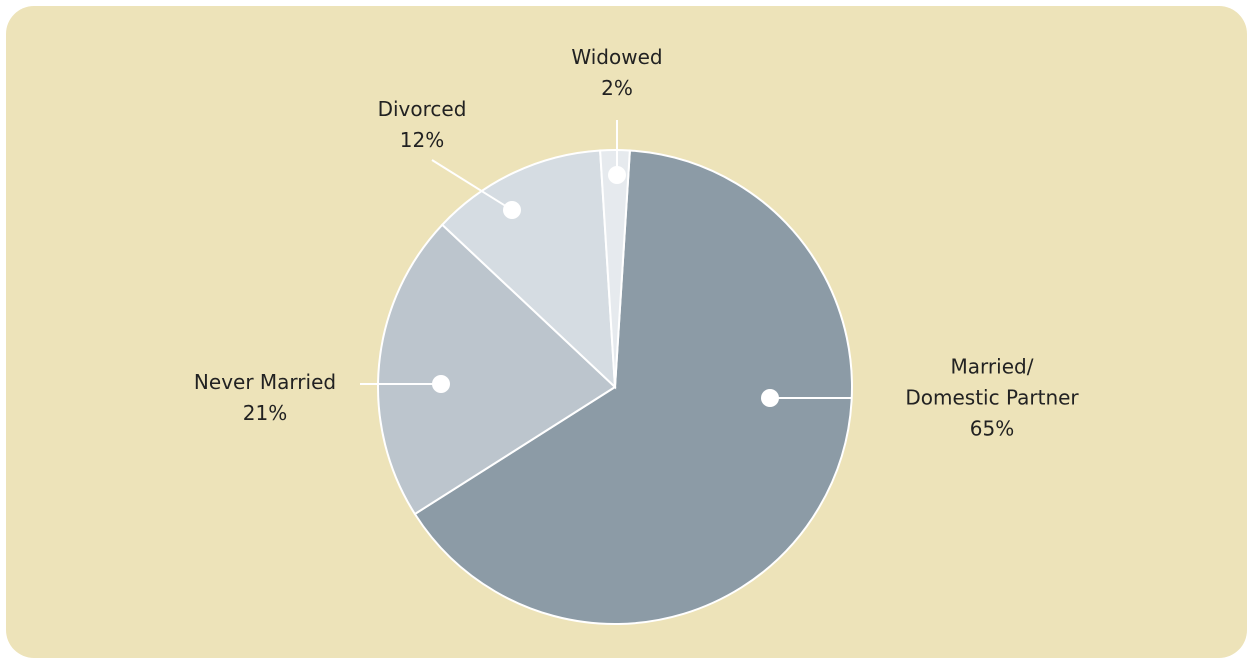 Image resolution: width=1253 pixels, height=663 pixels. I want to click on slice-label: Married/ Domestic Partner 65%, so click(991, 398).